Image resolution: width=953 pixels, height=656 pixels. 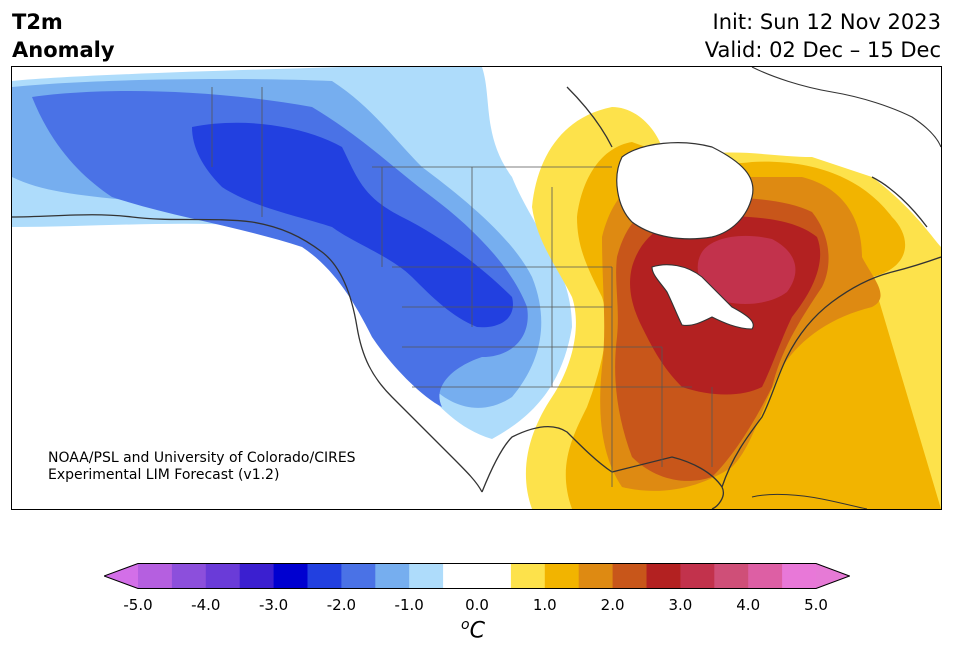 What do you see at coordinates (826, 22) in the screenshot?
I see `init-date: Init: Sun 12 Nov 2023` at bounding box center [826, 22].